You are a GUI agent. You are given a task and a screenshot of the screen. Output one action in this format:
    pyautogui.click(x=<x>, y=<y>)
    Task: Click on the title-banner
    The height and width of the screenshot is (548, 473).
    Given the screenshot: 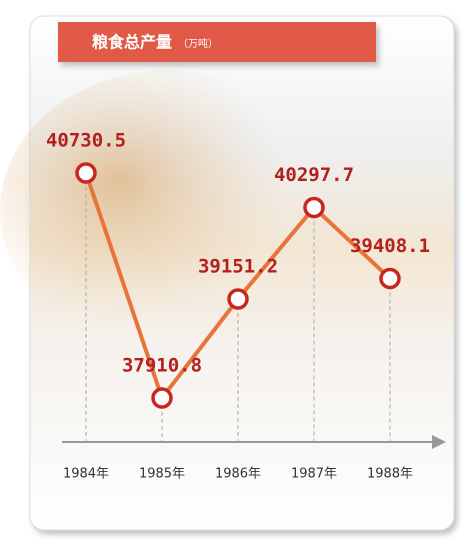 What is the action you would take?
    pyautogui.click(x=217, y=42)
    